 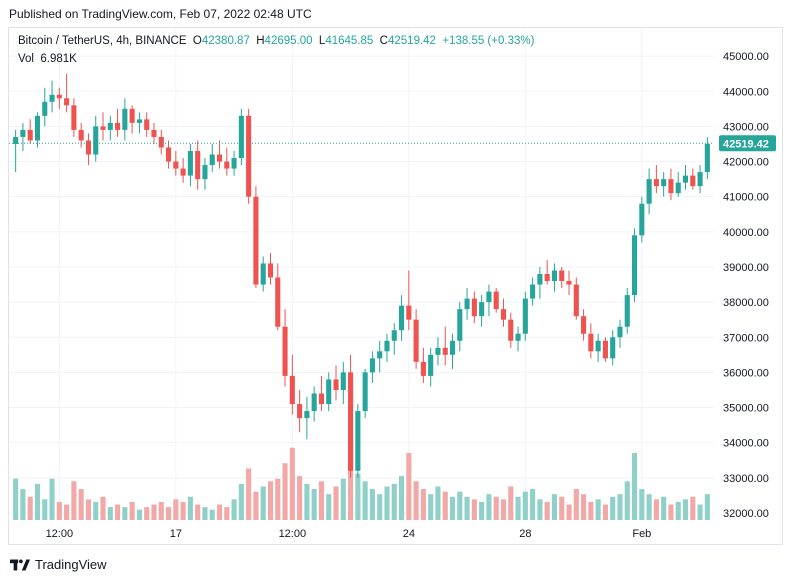 What do you see at coordinates (293, 534) in the screenshot?
I see `time-tick-label: 12:00` at bounding box center [293, 534].